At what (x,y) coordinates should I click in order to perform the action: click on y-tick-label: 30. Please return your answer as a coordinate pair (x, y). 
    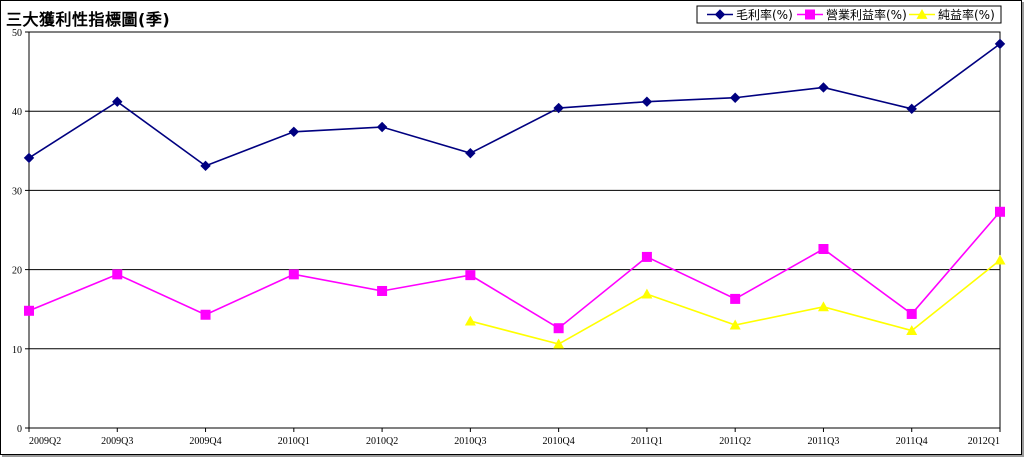
    Looking at the image, I should click on (17, 191).